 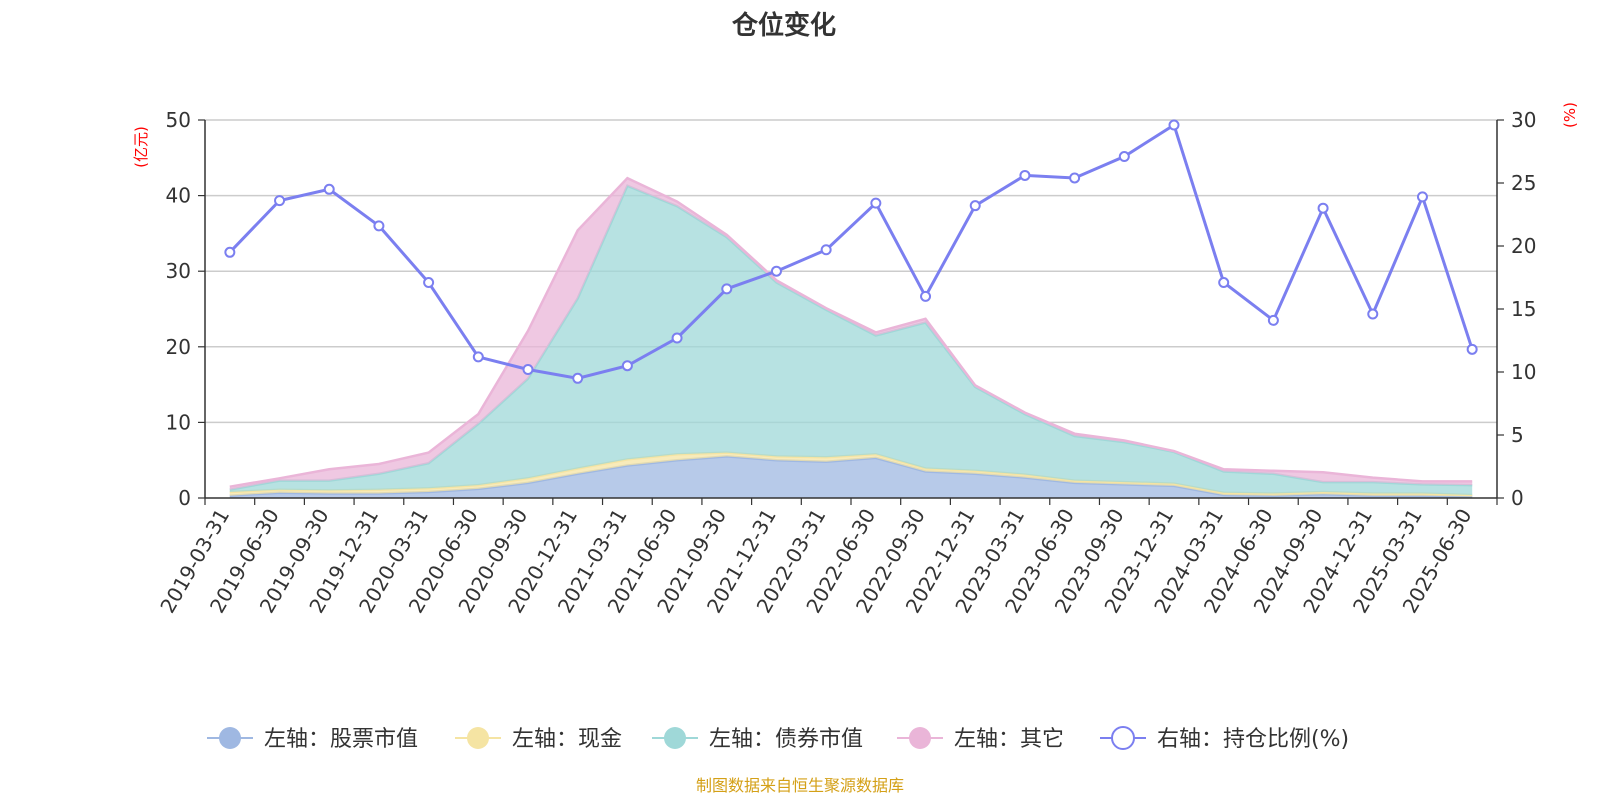 I want to click on right-tick-label: 0, so click(x=1517, y=498).